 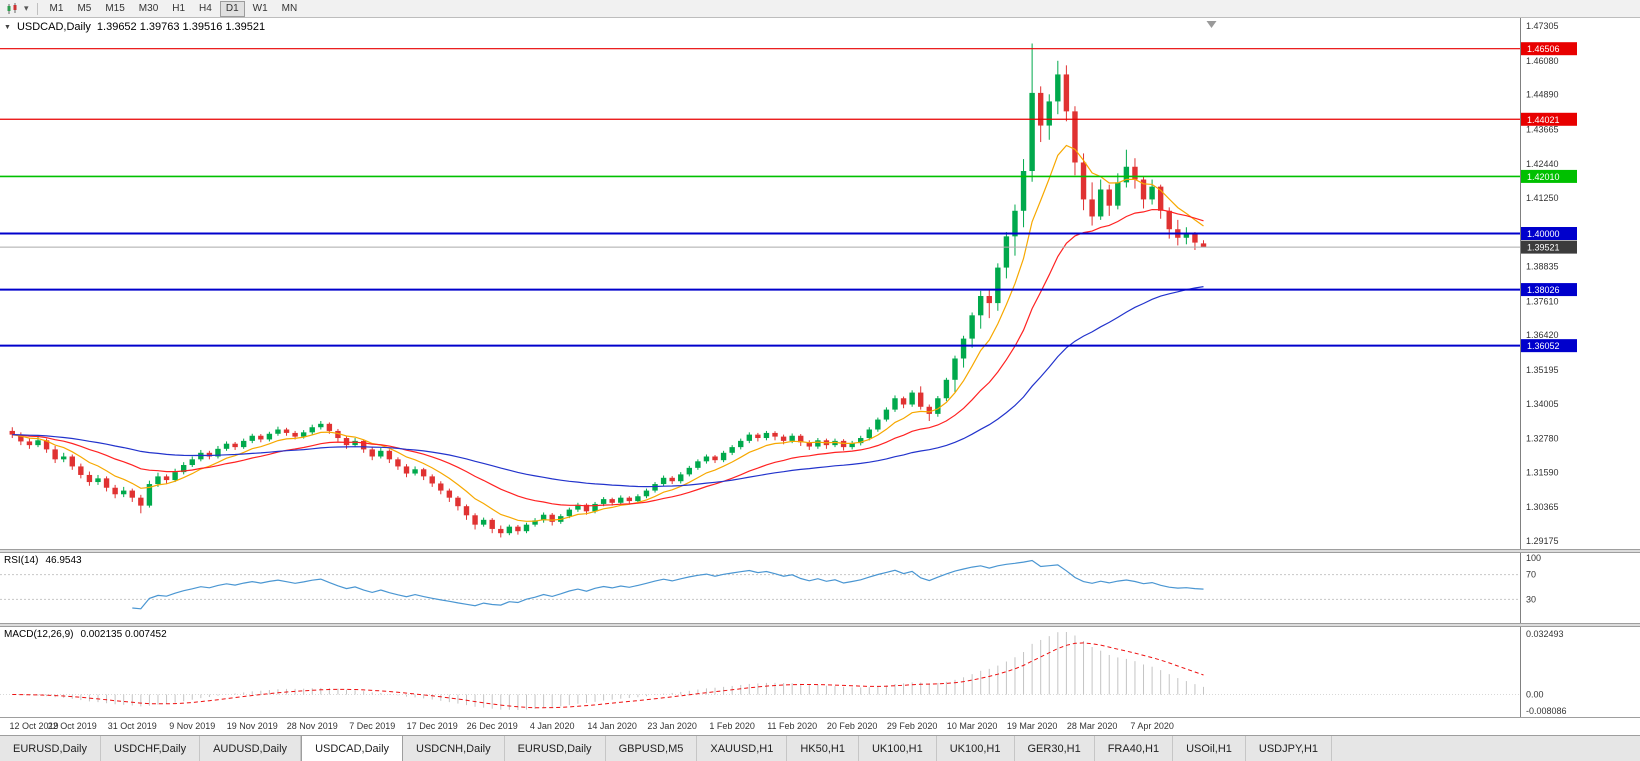 I want to click on toolbar-separator, so click(x=37, y=8).